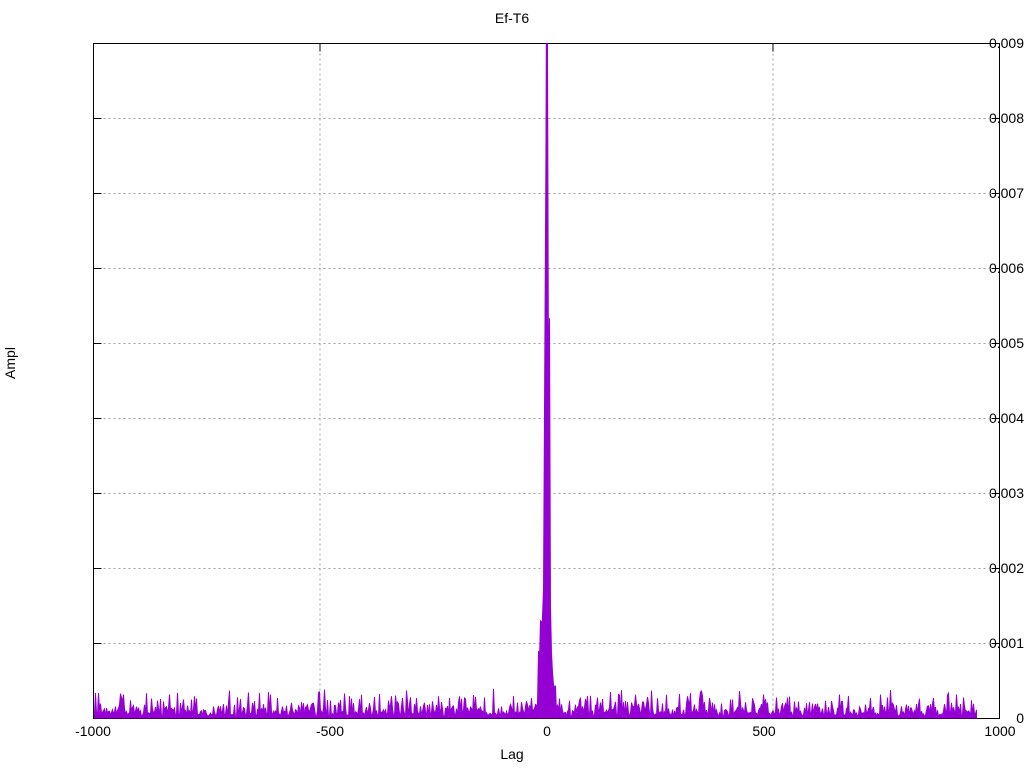 The image size is (1024, 768). What do you see at coordinates (1006, 568) in the screenshot?
I see `y-tick-label: 0.002` at bounding box center [1006, 568].